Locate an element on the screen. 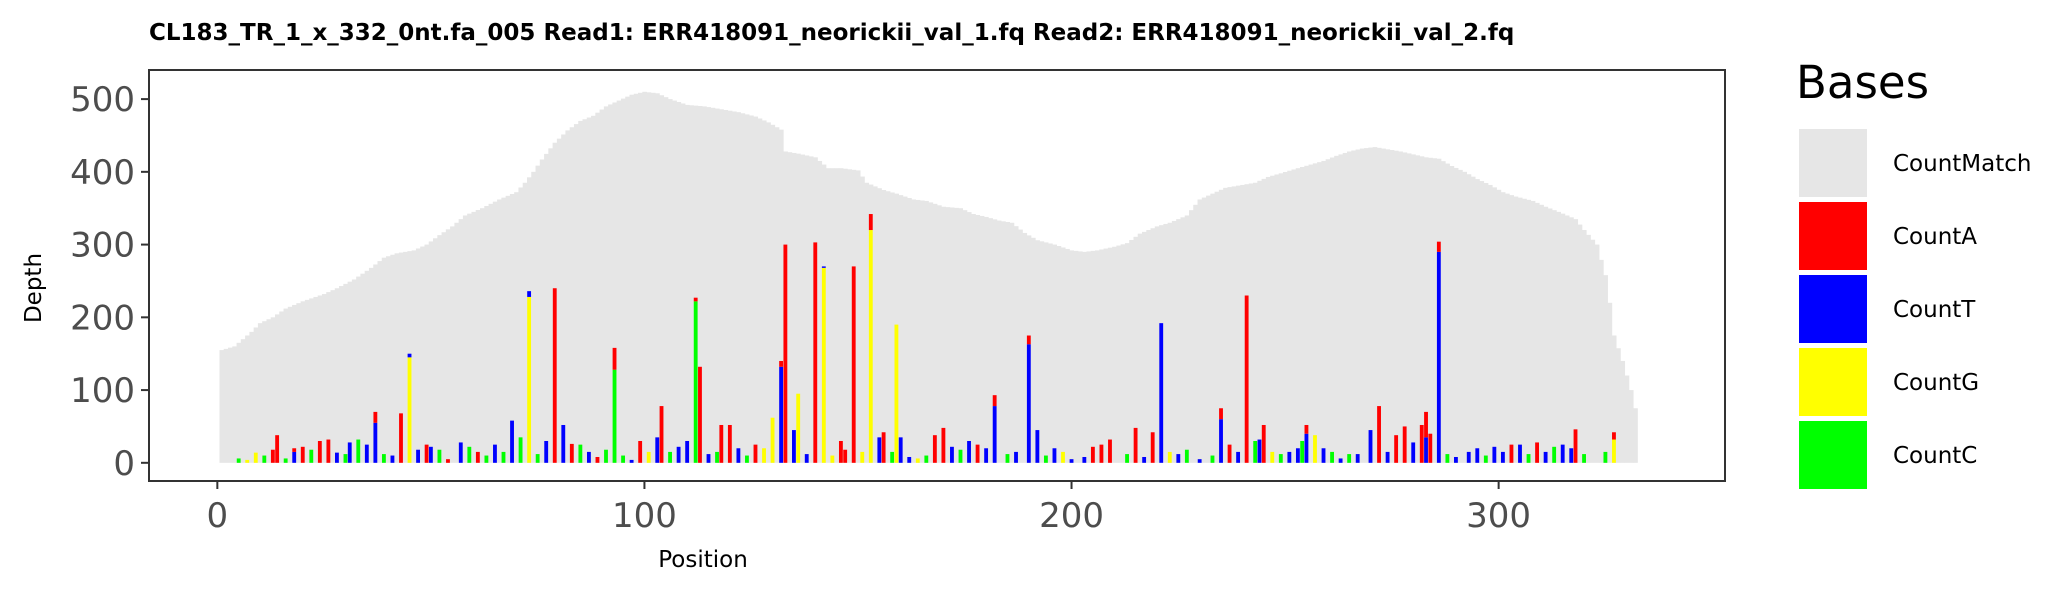 This screenshot has width=2066, height=590. y-tick-label: 300 is located at coordinates (102, 246).